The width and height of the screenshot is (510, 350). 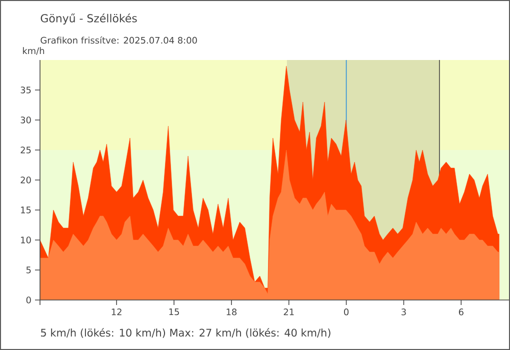 What do you see at coordinates (25, 90) in the screenshot?
I see `y-tick-label: 35` at bounding box center [25, 90].